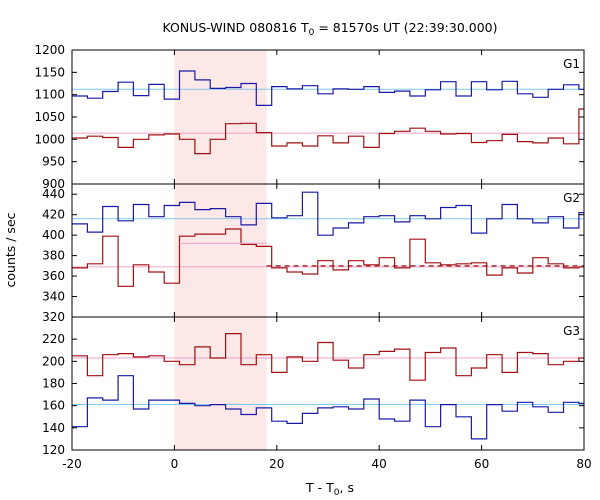  I want to click on x-tick-label: 40, so click(379, 464).